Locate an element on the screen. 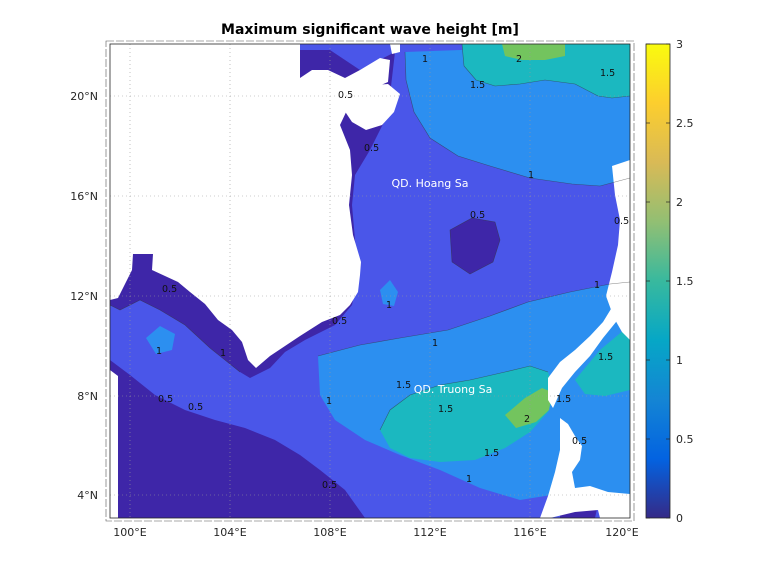  contour-label-south-15: 1.5 is located at coordinates (403, 385).